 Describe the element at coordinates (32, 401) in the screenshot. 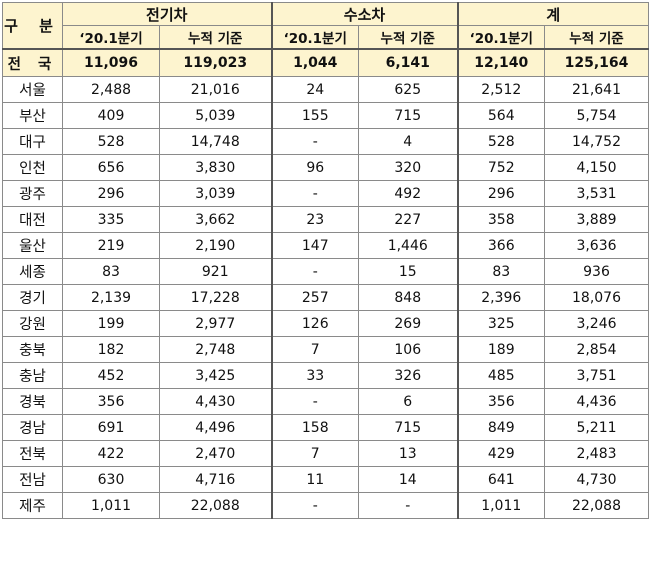

I see `region-cell: 경북` at that location.